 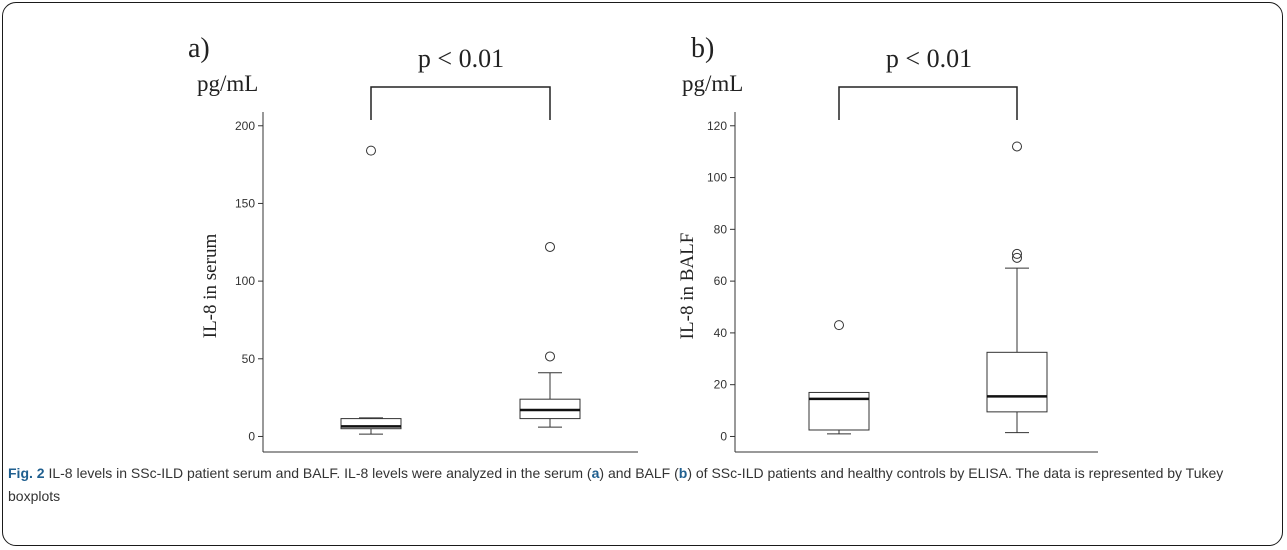 I want to click on panel-b-y-tick-label: 40, so click(x=721, y=333).